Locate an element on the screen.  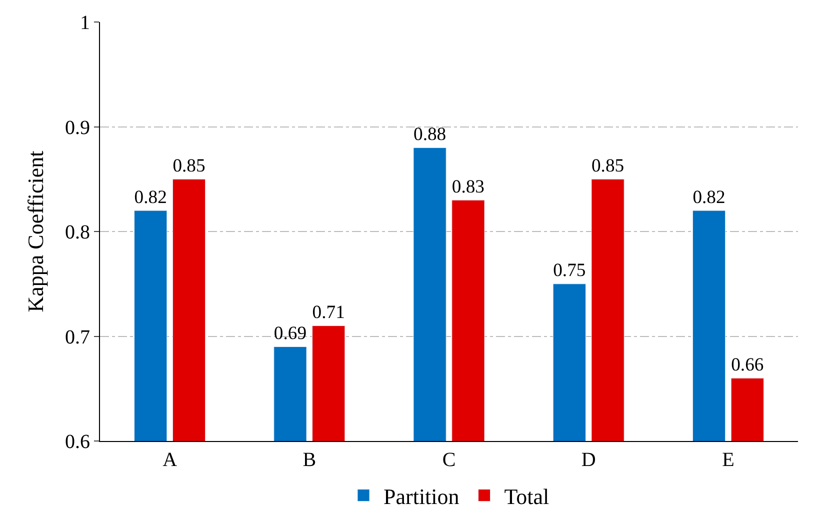
x-tick-label: B is located at coordinates (309, 460).